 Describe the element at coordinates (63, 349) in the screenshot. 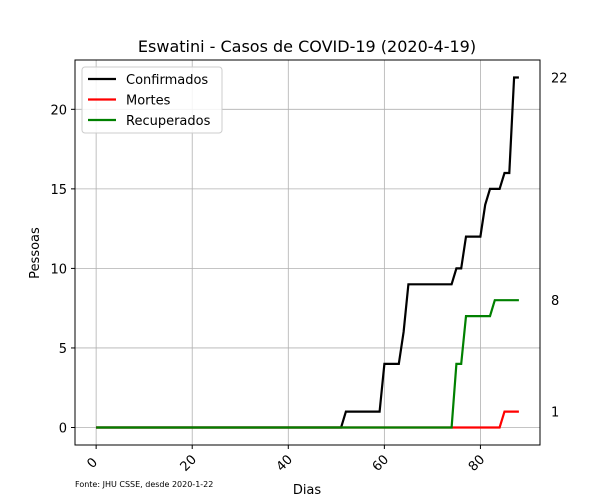

I see `y-tick-label: 5` at that location.